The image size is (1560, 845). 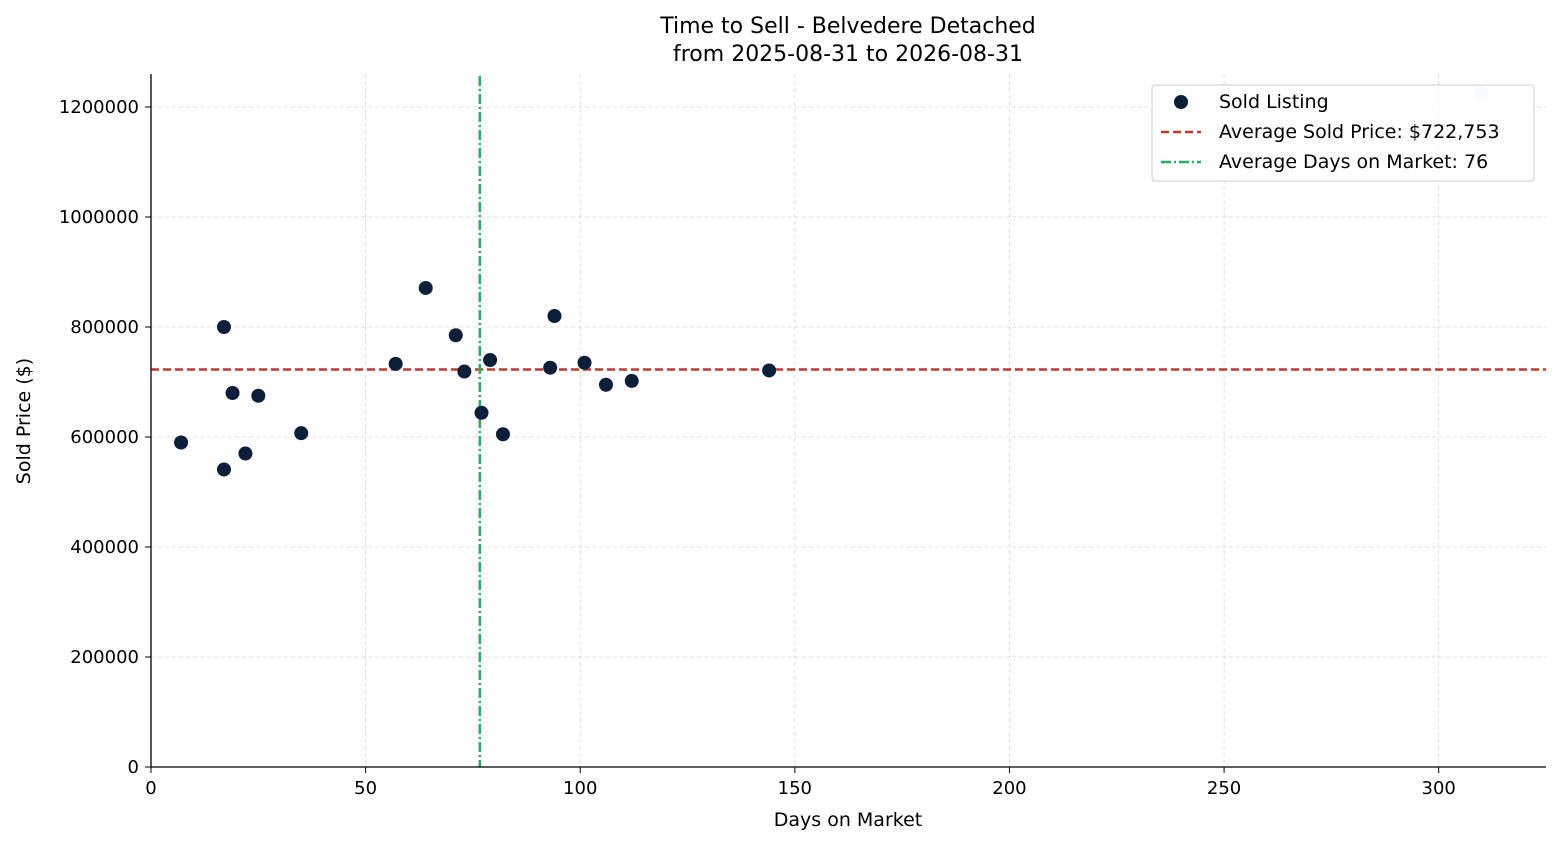 What do you see at coordinates (150, 788) in the screenshot?
I see `x-tick-label: 0` at bounding box center [150, 788].